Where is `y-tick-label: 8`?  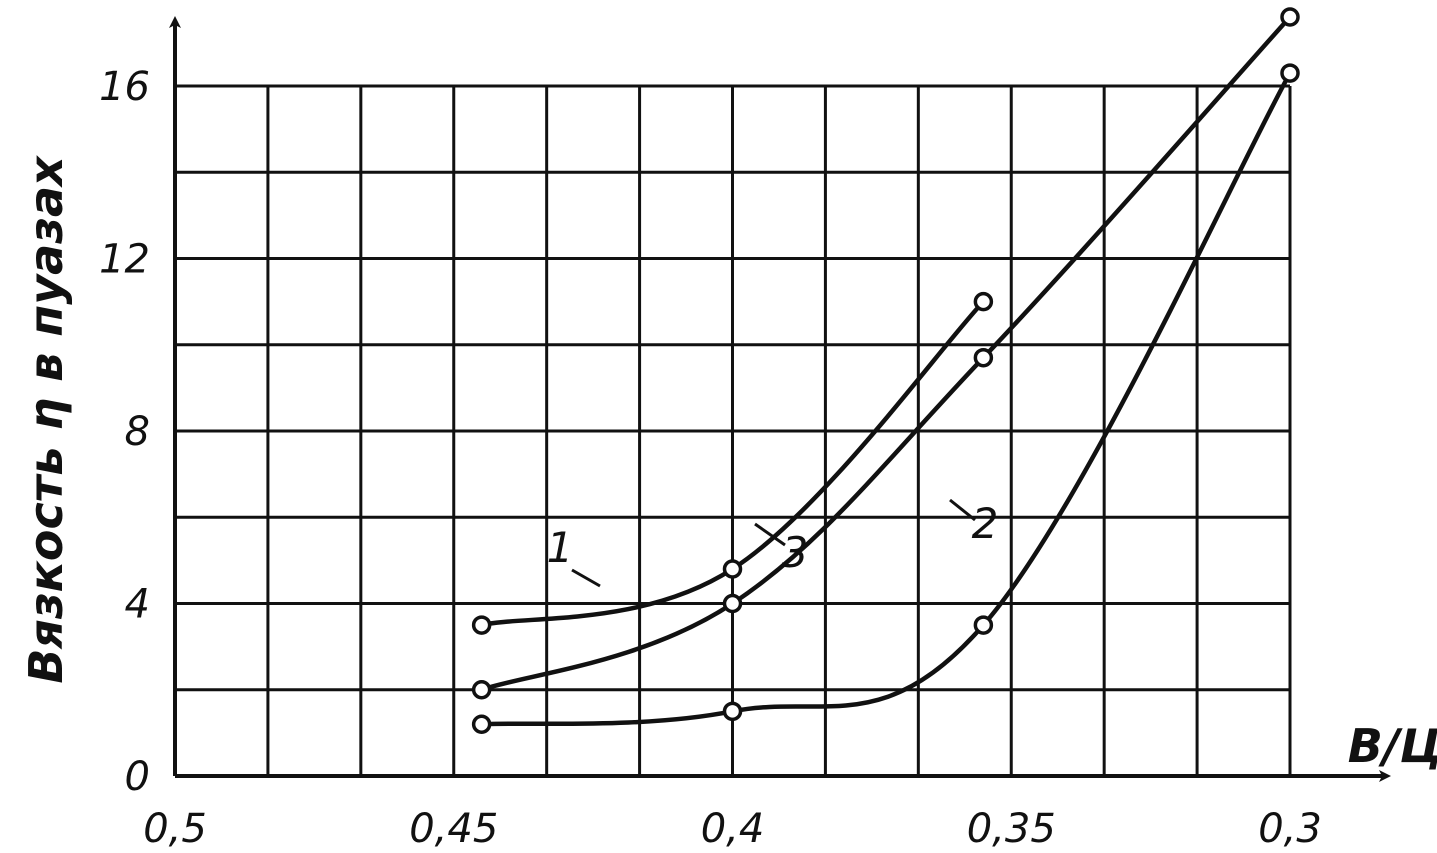
y-tick-label: 8 is located at coordinates (137, 432).